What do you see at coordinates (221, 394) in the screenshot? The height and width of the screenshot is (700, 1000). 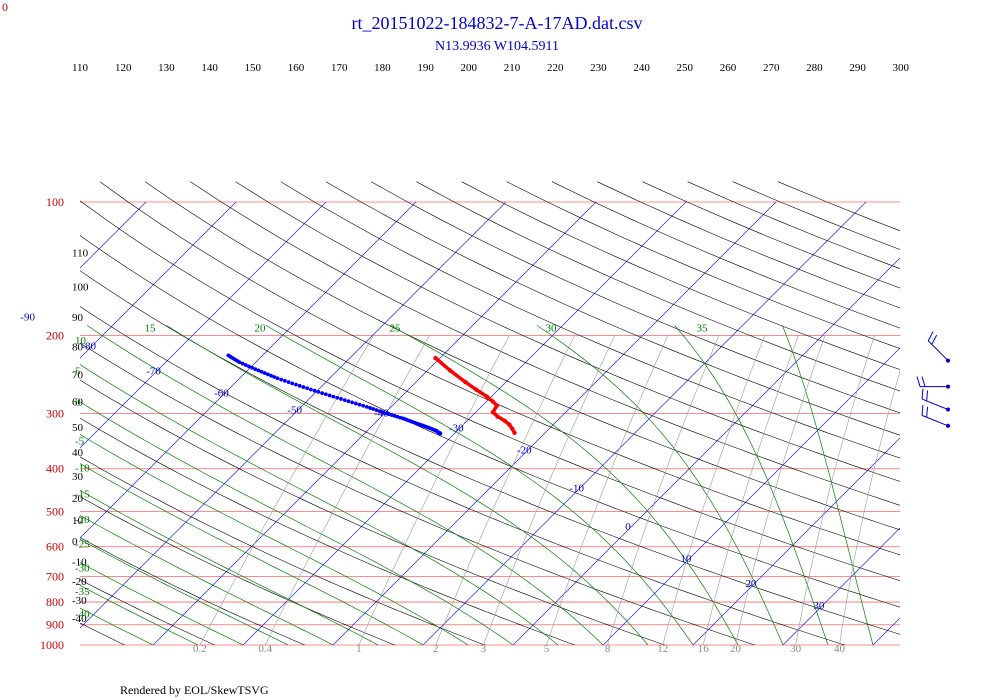 I see `isotherm-label: -60` at bounding box center [221, 394].